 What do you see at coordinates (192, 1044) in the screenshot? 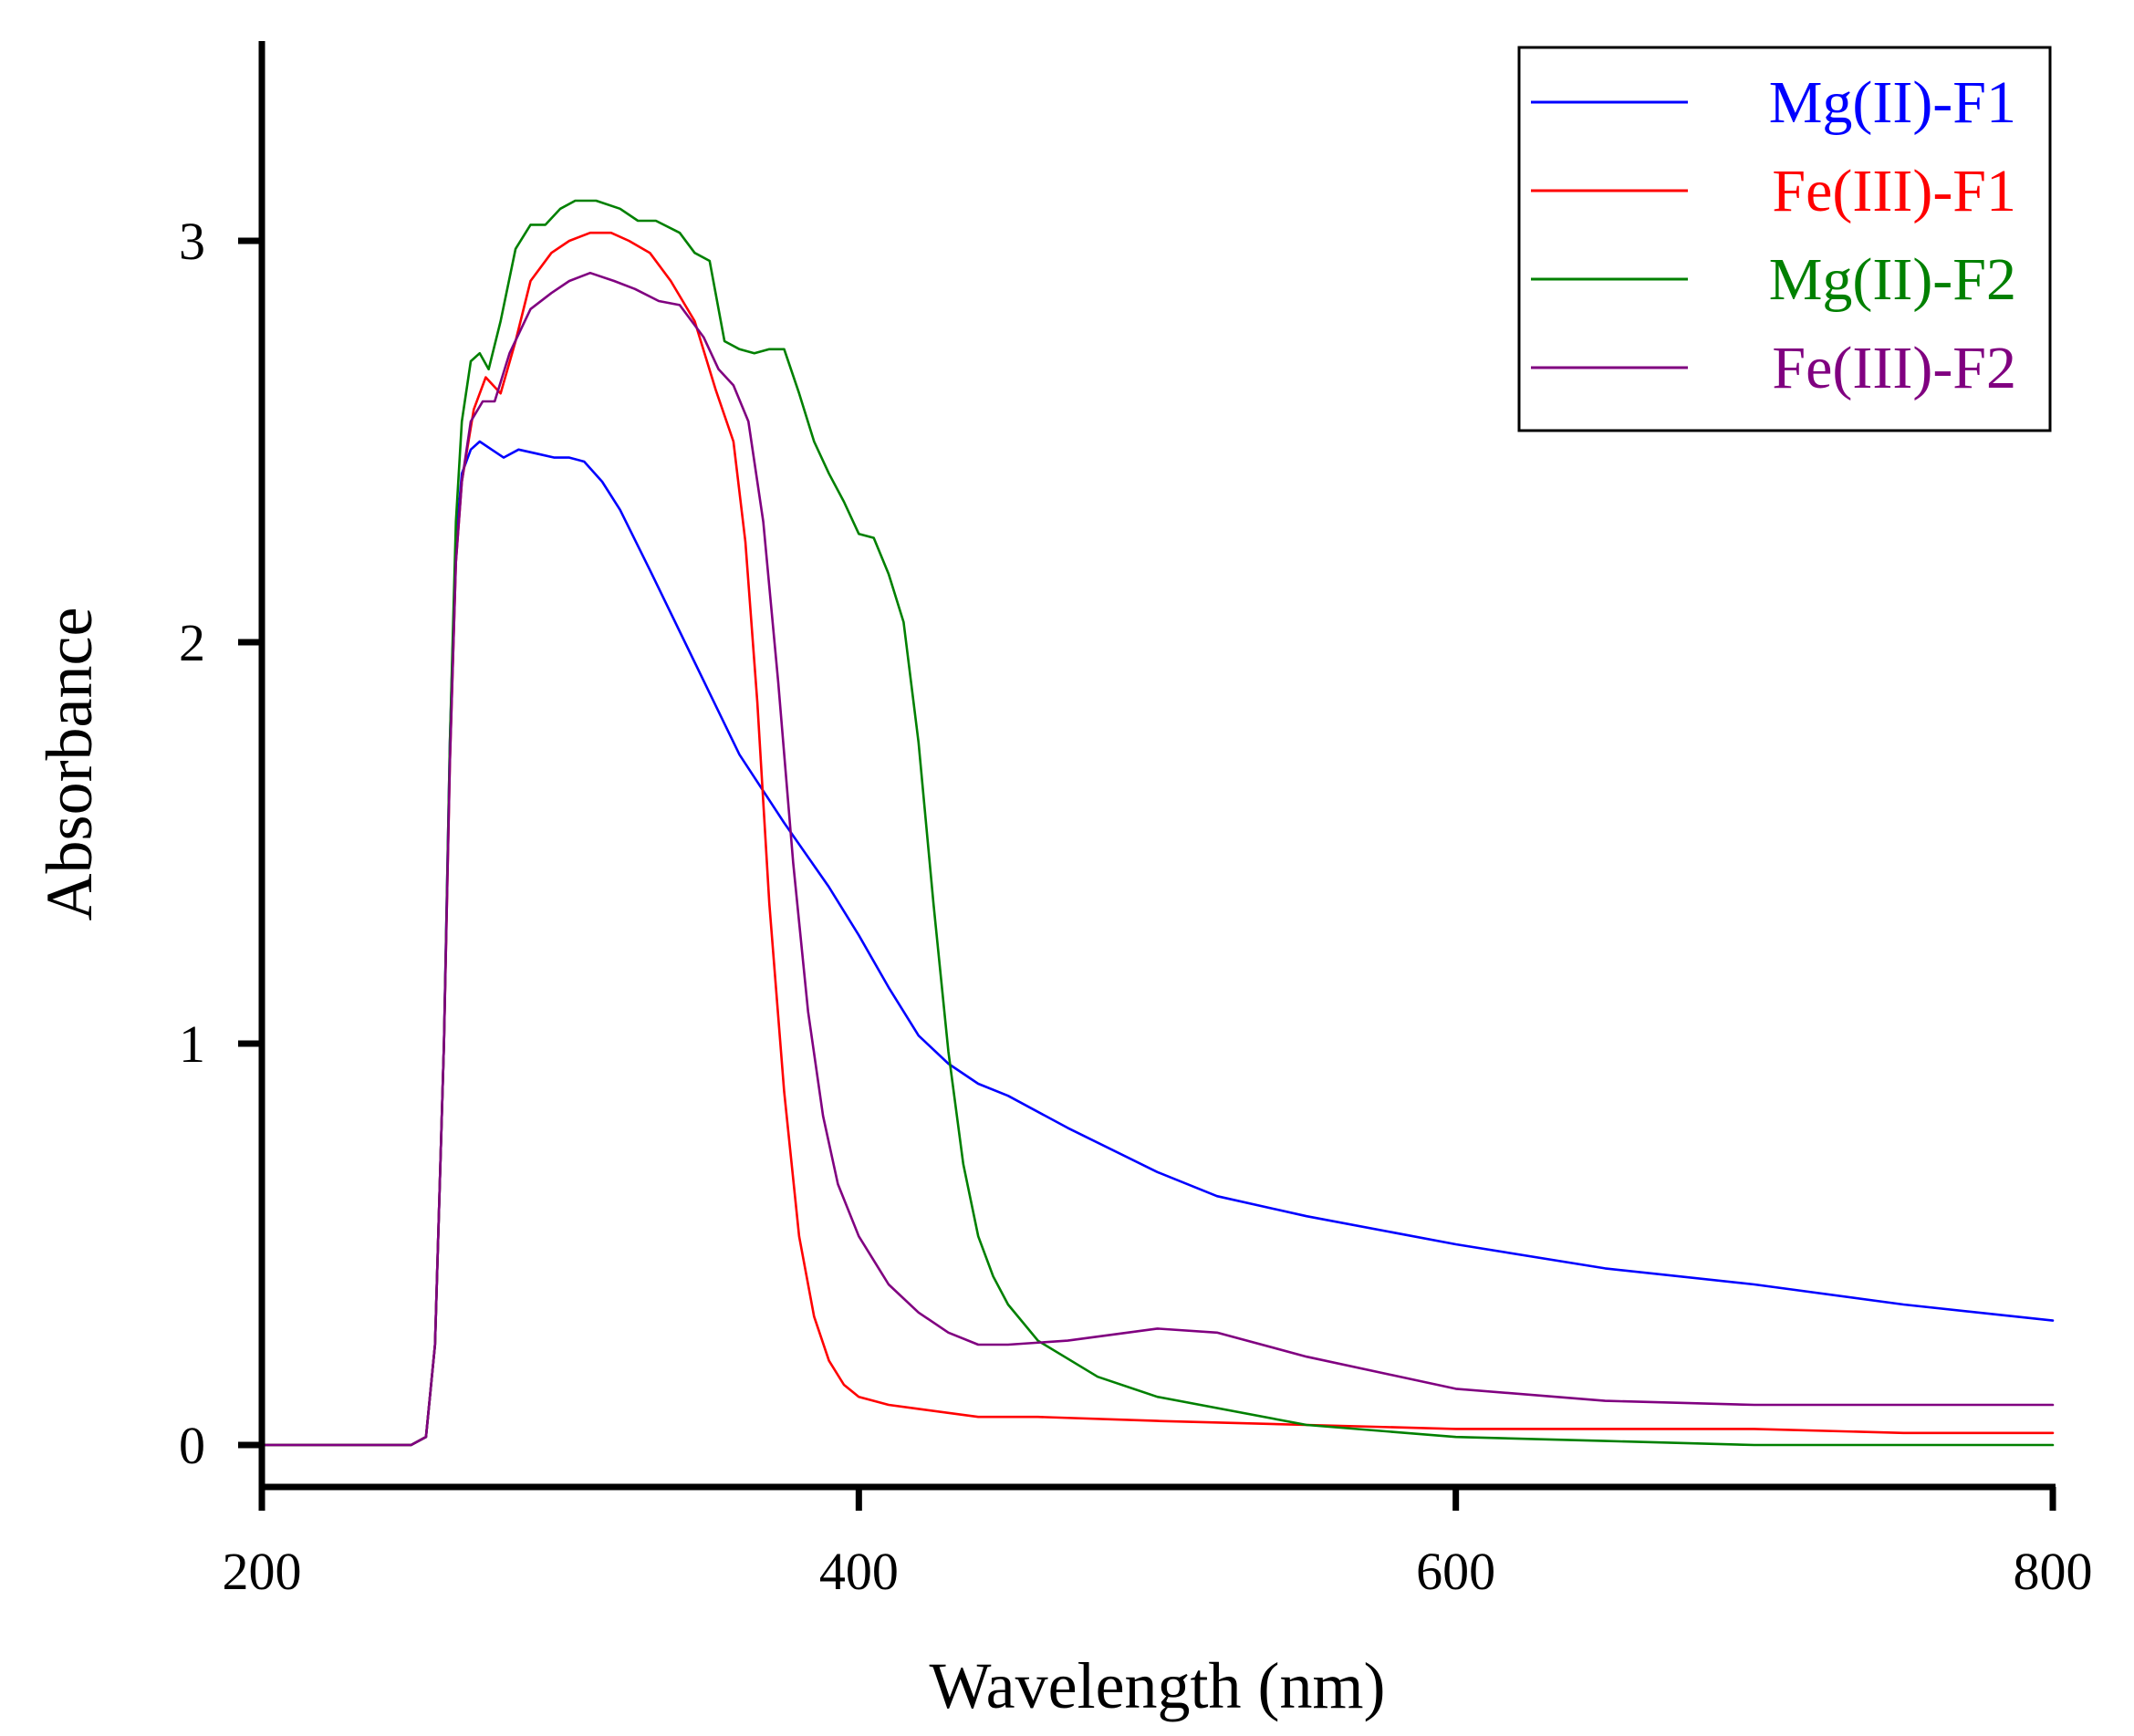
I see `y-tick-label: 1` at bounding box center [192, 1044].